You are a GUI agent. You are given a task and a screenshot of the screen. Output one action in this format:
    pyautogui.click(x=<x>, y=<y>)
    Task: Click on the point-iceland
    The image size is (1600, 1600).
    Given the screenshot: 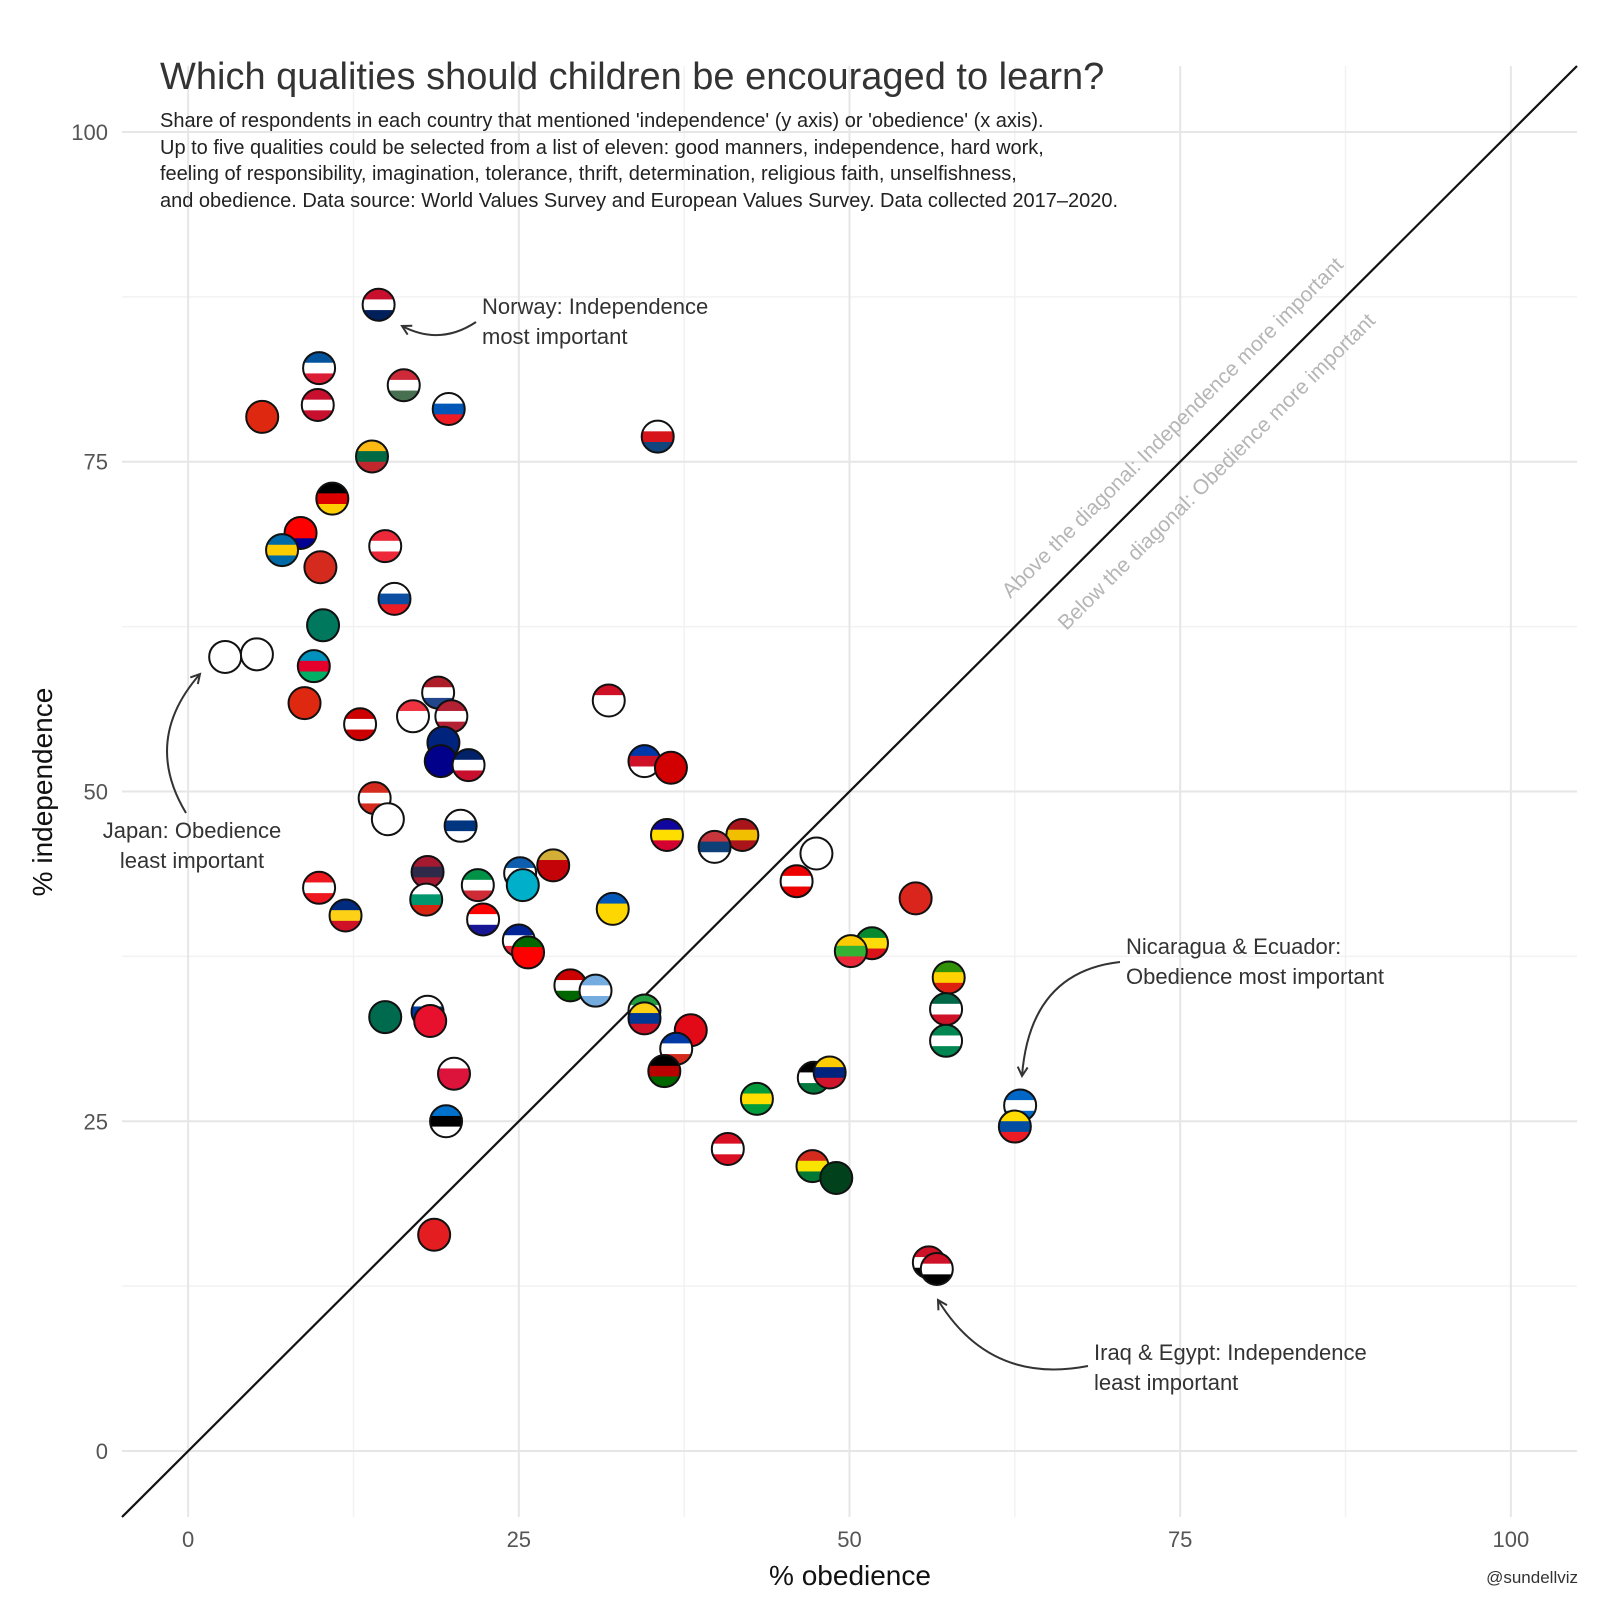 What is the action you would take?
    pyautogui.click(x=319, y=368)
    